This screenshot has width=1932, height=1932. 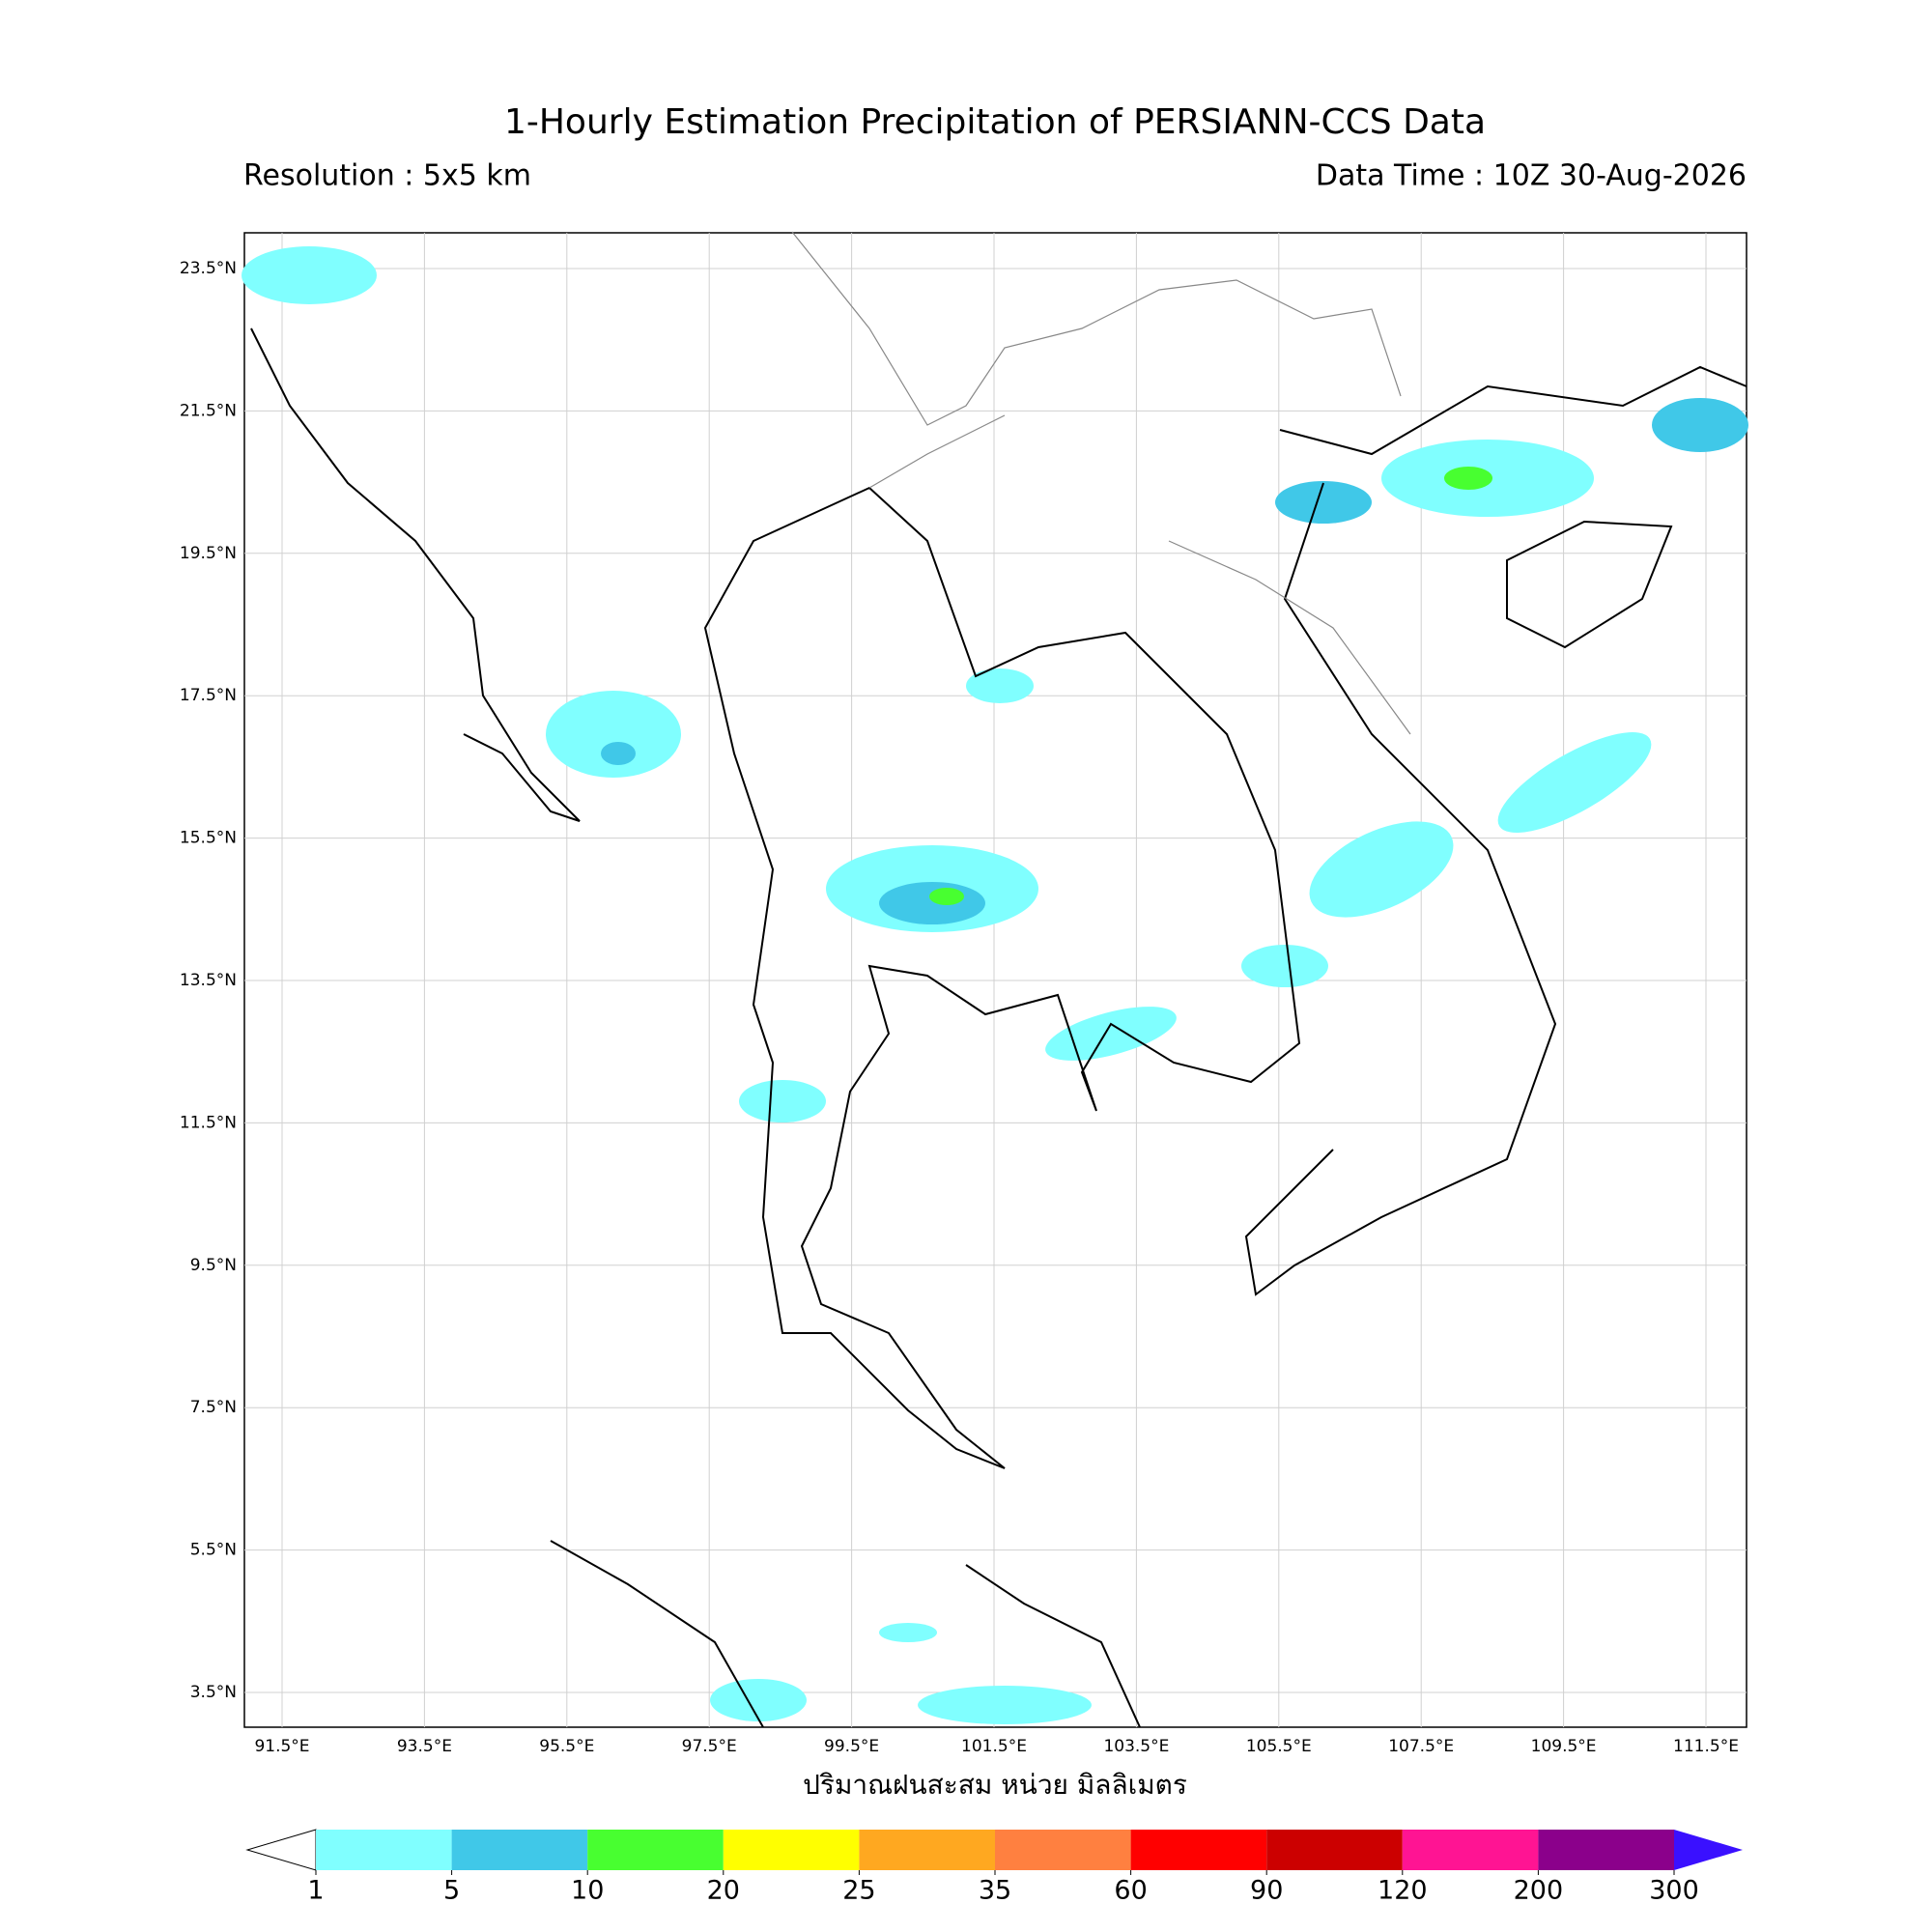 I want to click on lon-tick-label: 93.5°E, so click(x=424, y=1746).